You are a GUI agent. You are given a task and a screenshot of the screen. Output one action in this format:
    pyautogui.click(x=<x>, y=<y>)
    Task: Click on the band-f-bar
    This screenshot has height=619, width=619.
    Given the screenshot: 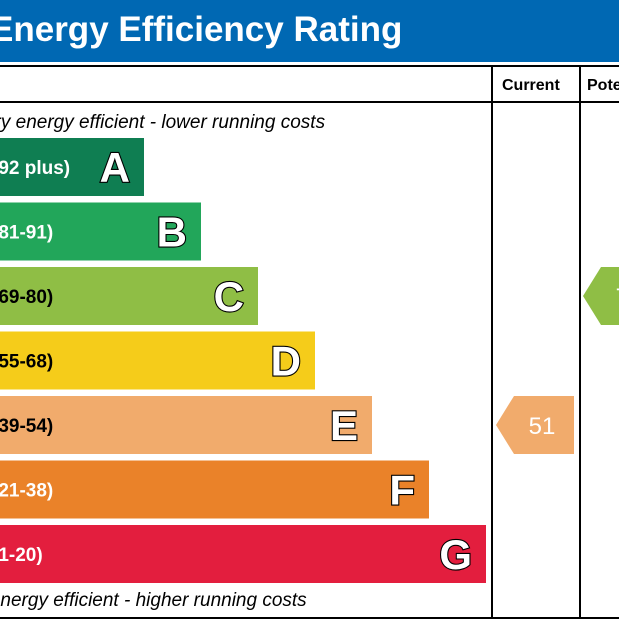 What is the action you would take?
    pyautogui.click(x=214, y=489)
    